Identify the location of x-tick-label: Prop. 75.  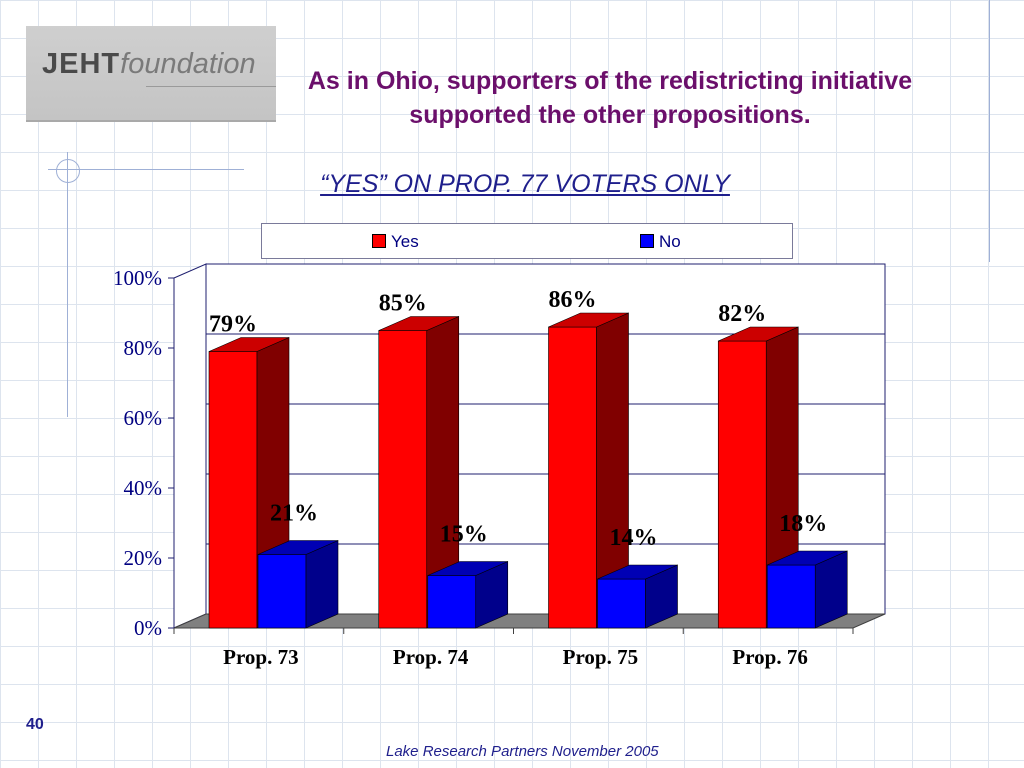
(600, 657).